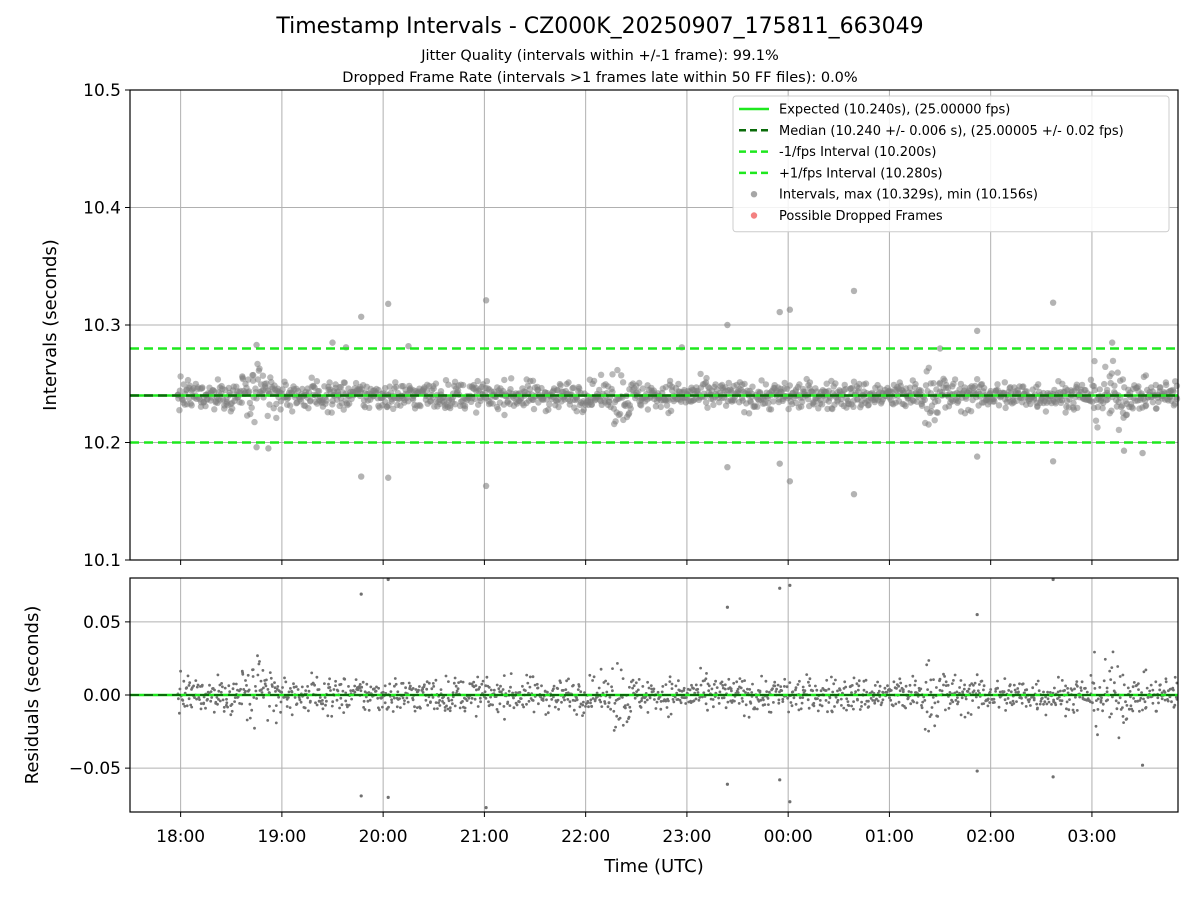 The width and height of the screenshot is (1200, 900). I want to click on residuals-y-ticks: −0.05 0.00 0.05, so click(99, 696).